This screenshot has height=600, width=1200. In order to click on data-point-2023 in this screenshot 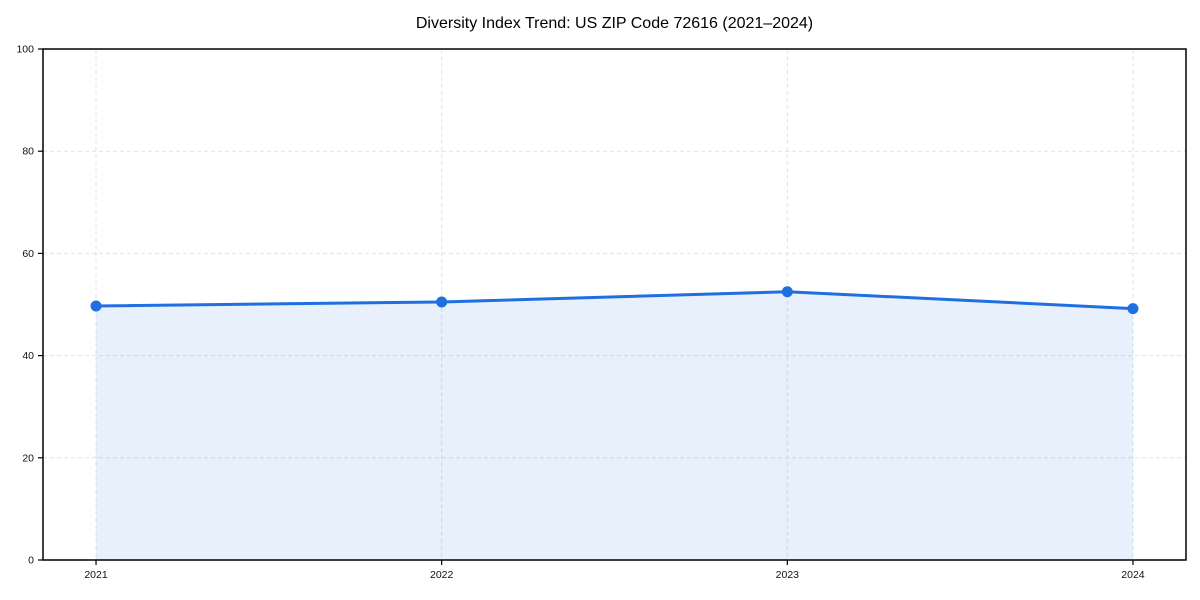, I will do `click(787, 292)`.